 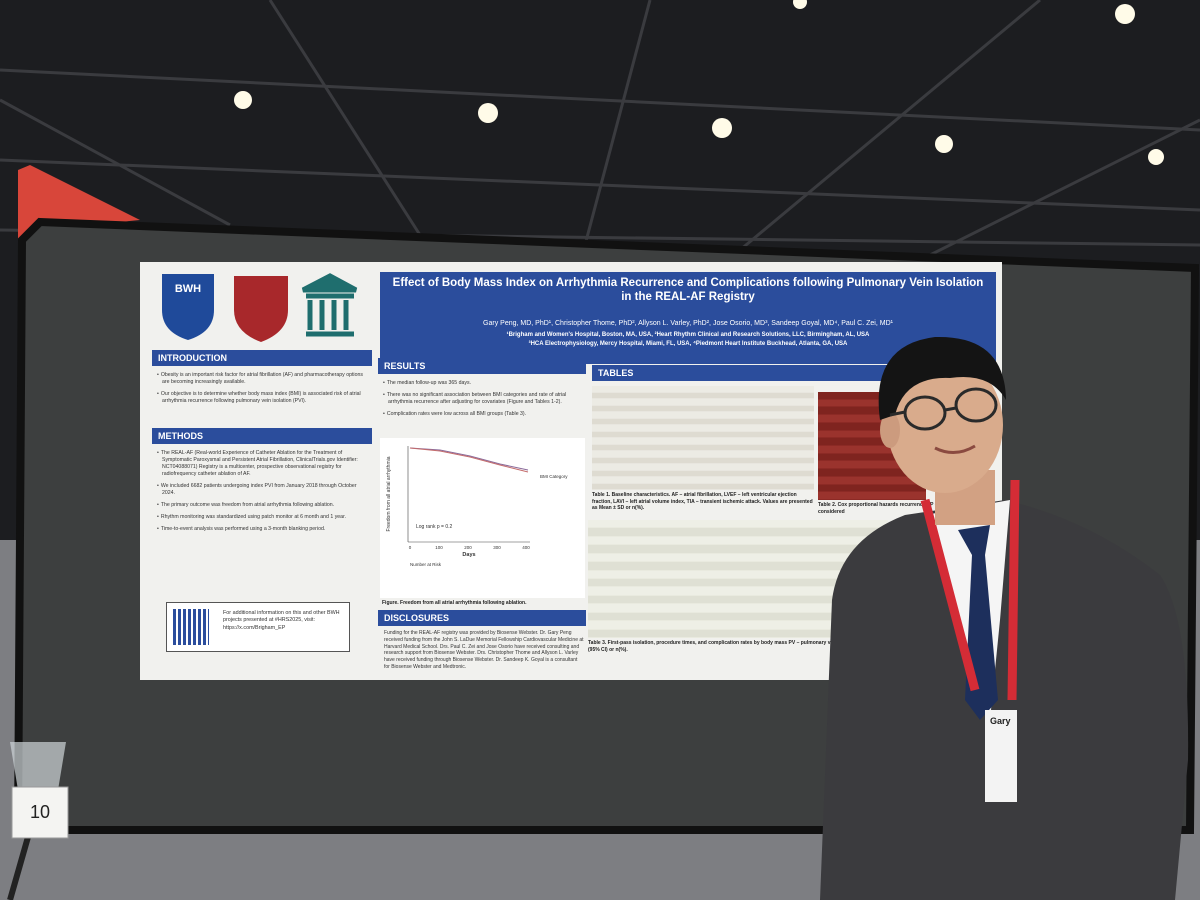 What do you see at coordinates (468, 547) in the screenshot?
I see `x-tick-label: 200` at bounding box center [468, 547].